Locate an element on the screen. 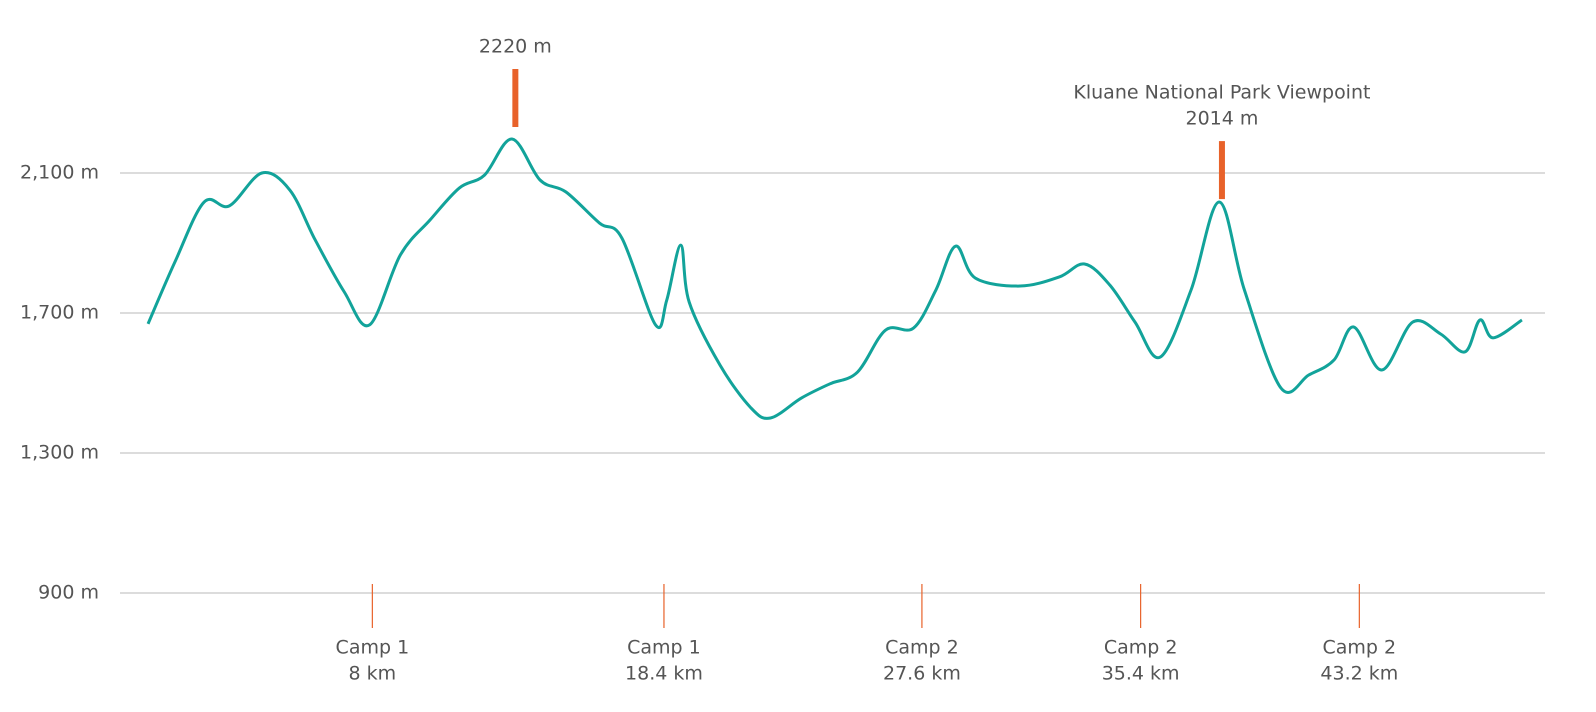 The image size is (1596, 712). y-tick-label: 1,700 m is located at coordinates (59, 313).